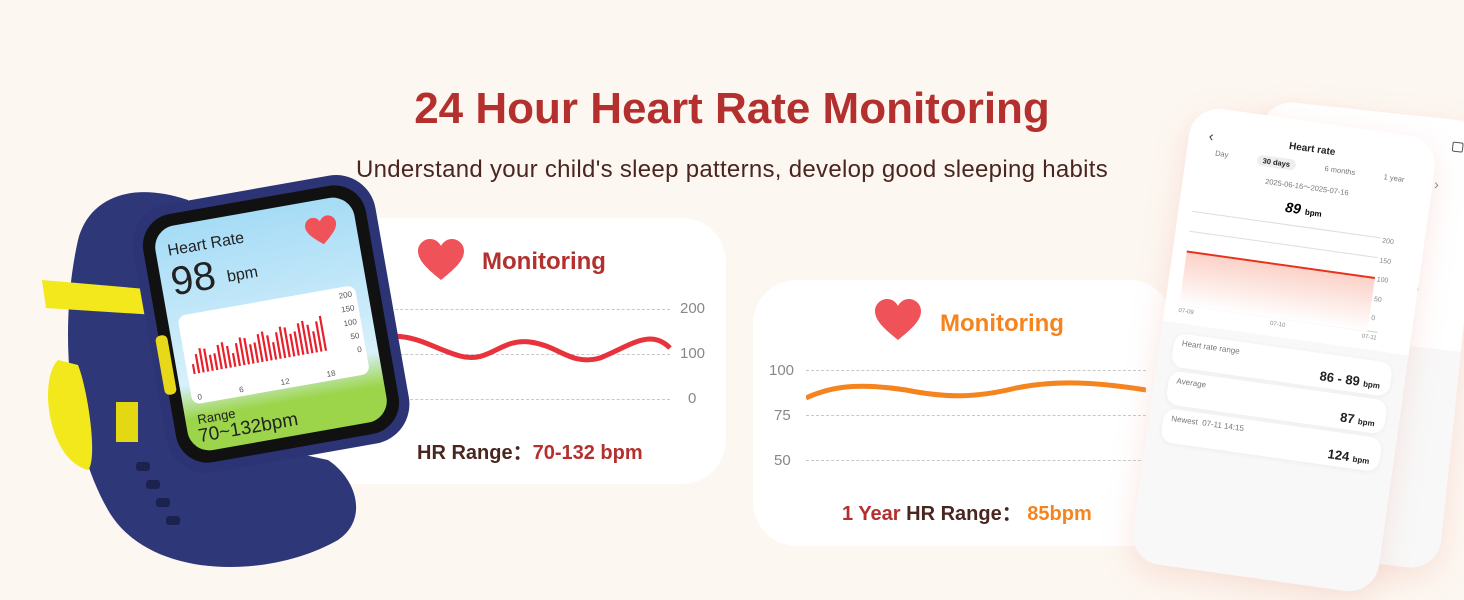  I want to click on range-prefix: 1 Year, so click(871, 514).